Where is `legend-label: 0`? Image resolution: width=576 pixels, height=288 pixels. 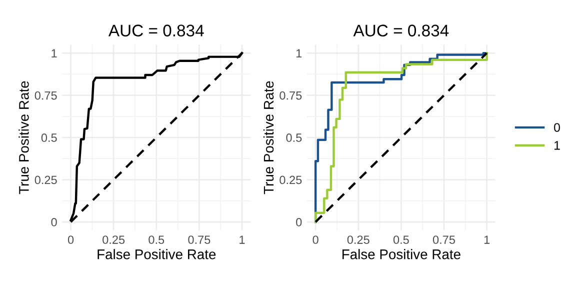 legend-label: 0 is located at coordinates (557, 127).